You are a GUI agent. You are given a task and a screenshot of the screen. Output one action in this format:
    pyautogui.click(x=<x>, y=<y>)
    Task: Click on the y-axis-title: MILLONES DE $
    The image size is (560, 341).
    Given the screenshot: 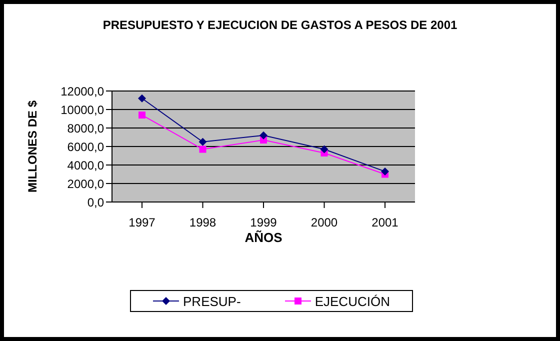 What is the action you would take?
    pyautogui.click(x=32, y=146)
    